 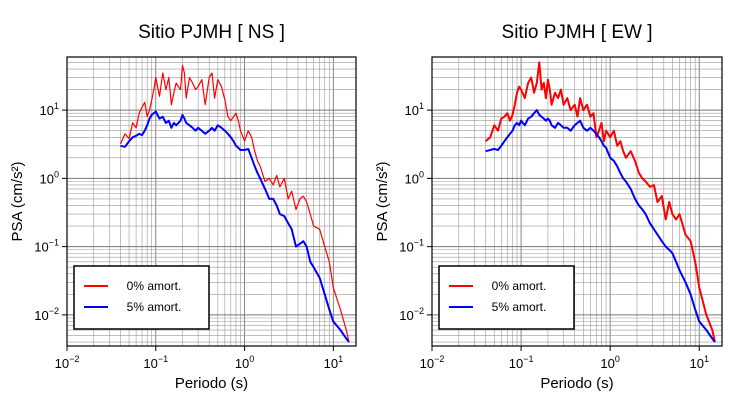 I want to click on chart-title: Sitio PJMH [ NS ], so click(x=211, y=32).